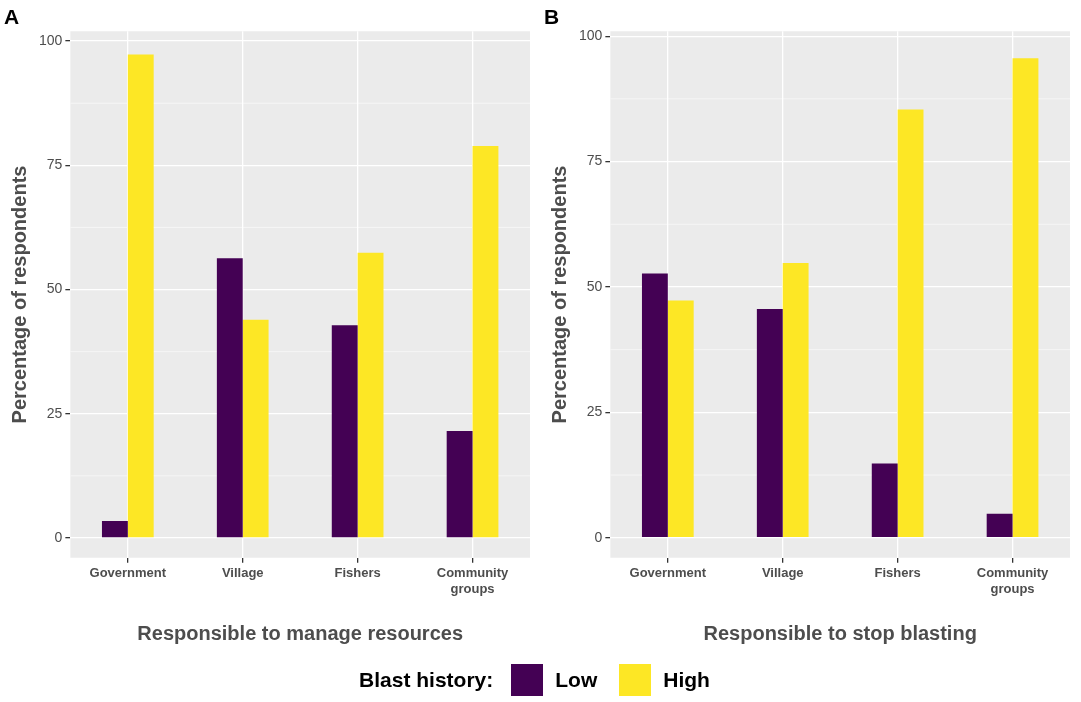 The width and height of the screenshot is (1081, 702). What do you see at coordinates (840, 632) in the screenshot?
I see `x-axis-title: Responsible to stop blasting` at bounding box center [840, 632].